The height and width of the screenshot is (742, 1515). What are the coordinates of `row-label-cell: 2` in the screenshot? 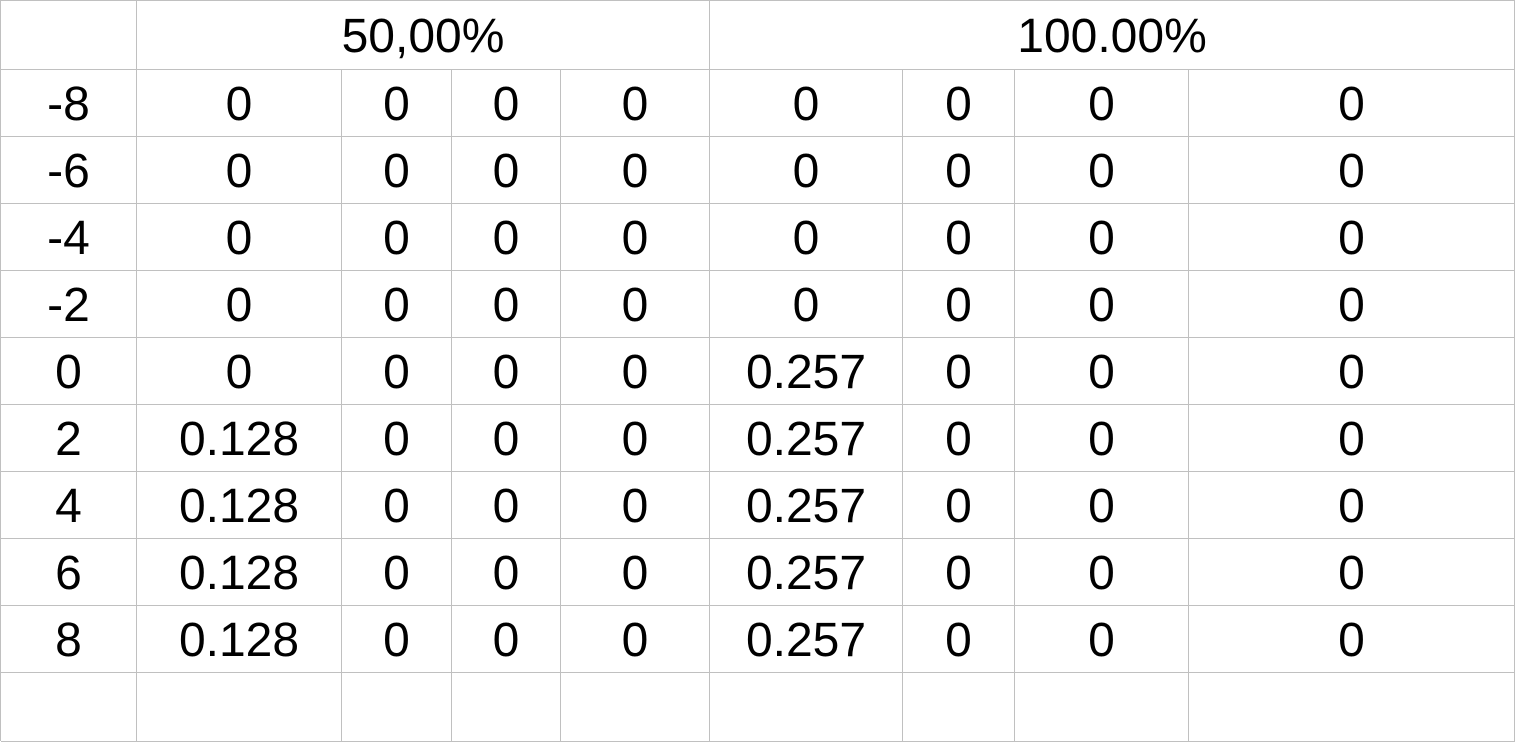 It's located at (69, 438).